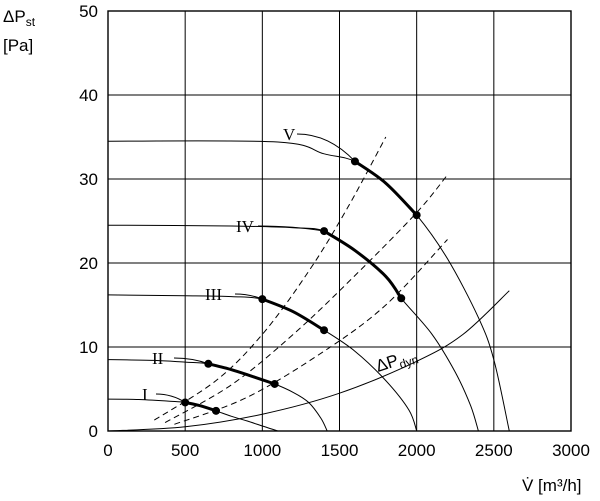  Describe the element at coordinates (494, 450) in the screenshot. I see `x-tick-label: 2500` at that location.